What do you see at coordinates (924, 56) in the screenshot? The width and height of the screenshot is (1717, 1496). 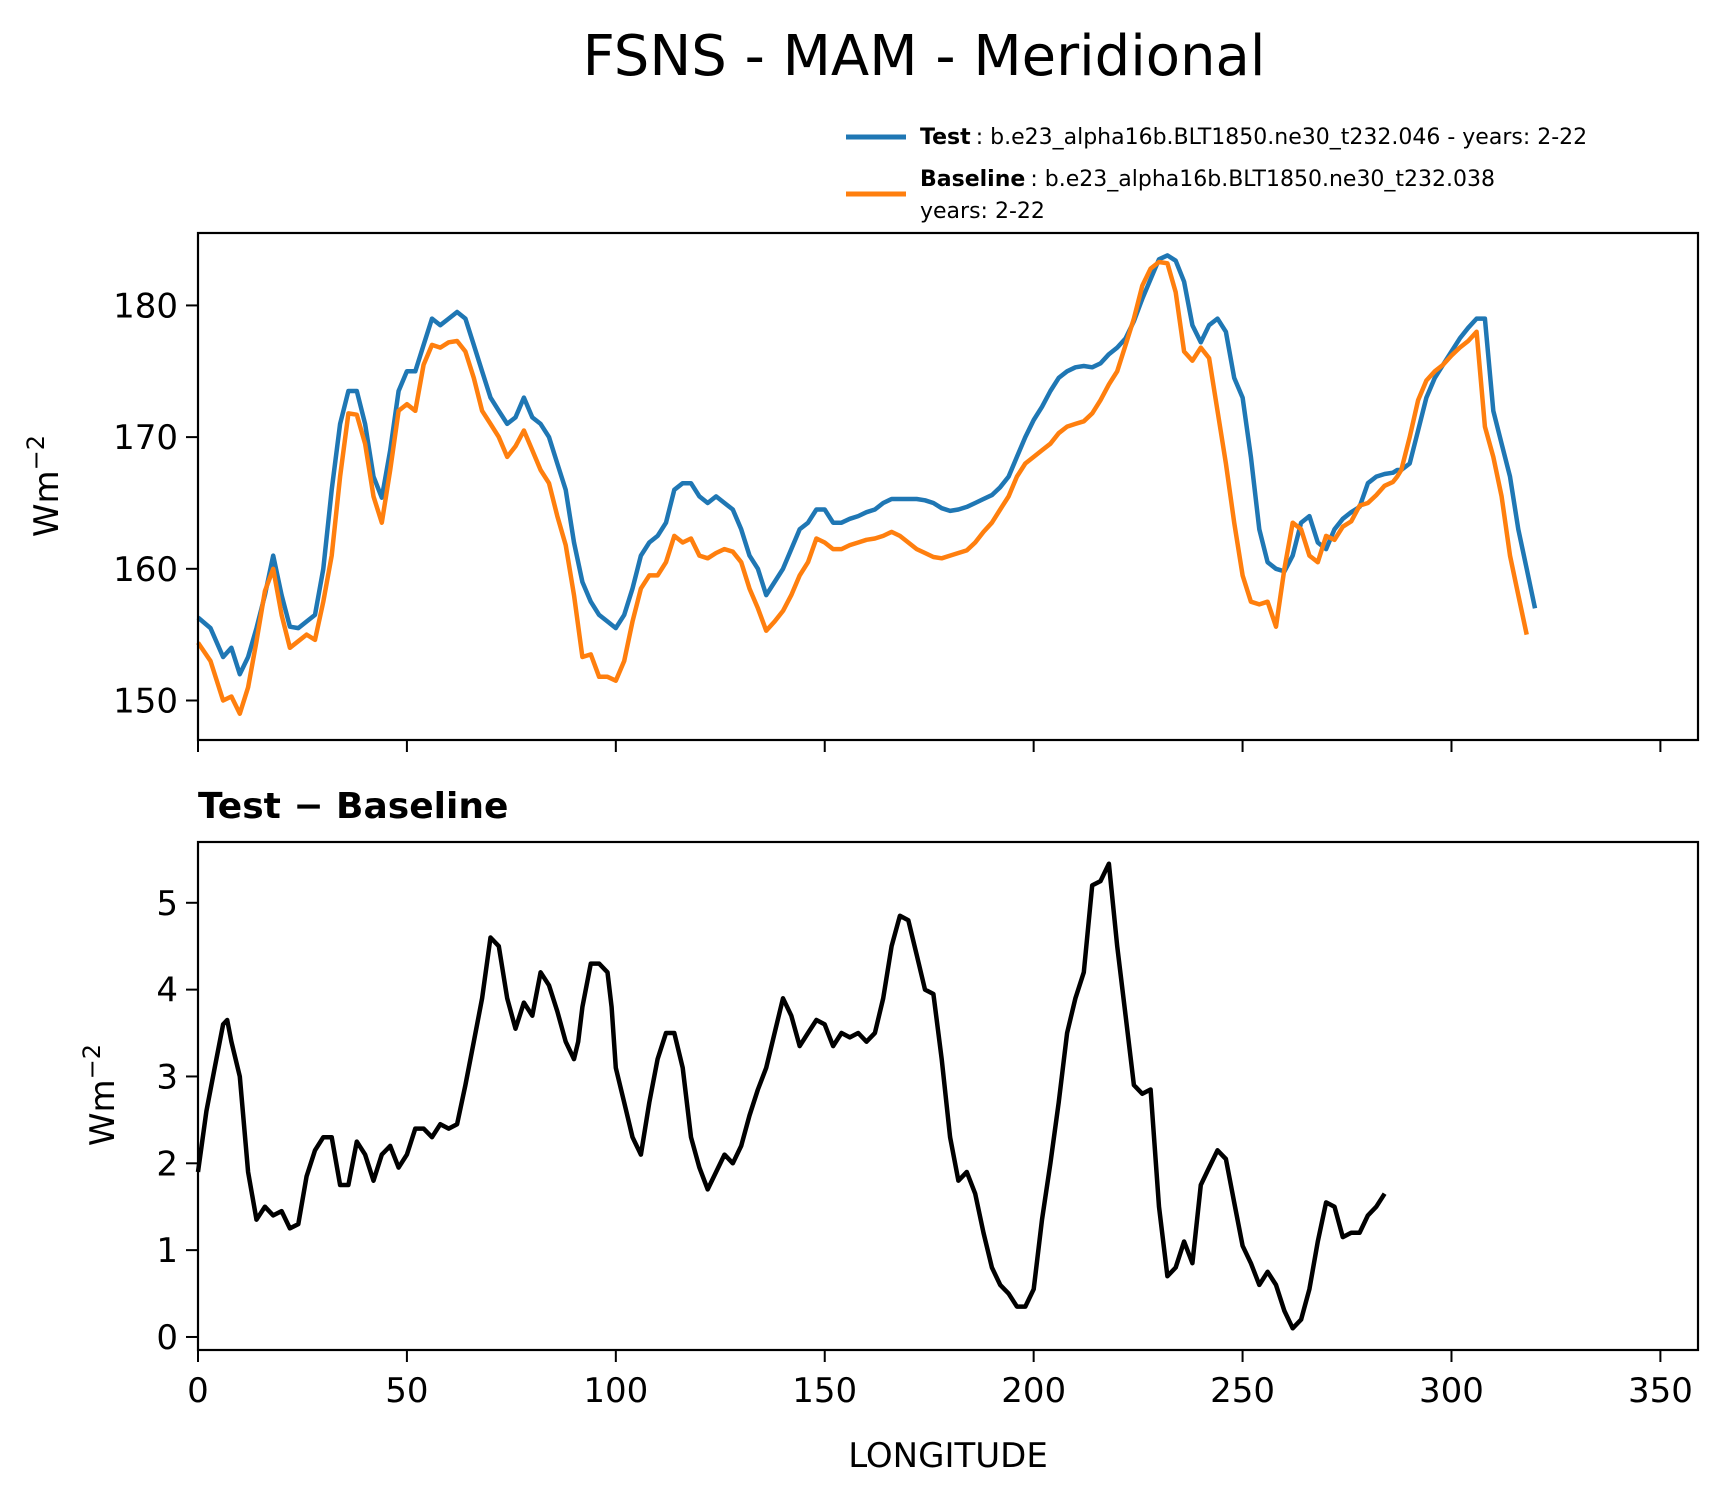 I see `chart-title: FSNS - MAM - Meridional` at bounding box center [924, 56].